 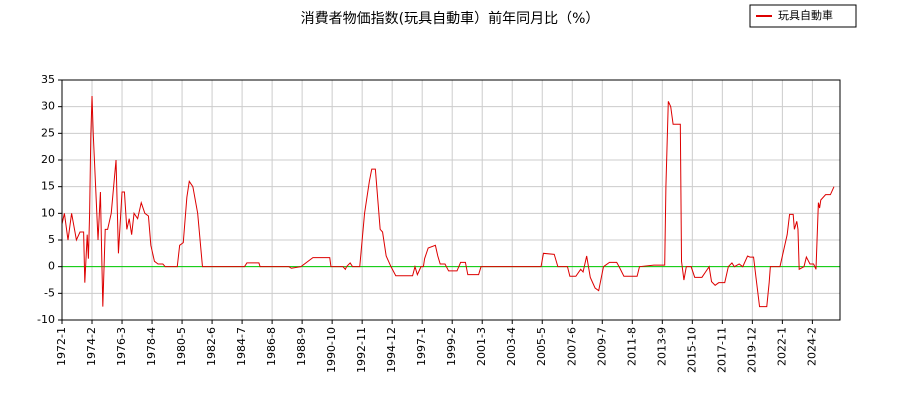 I want to click on x-tick-label: 2003-4, so click(x=511, y=346).